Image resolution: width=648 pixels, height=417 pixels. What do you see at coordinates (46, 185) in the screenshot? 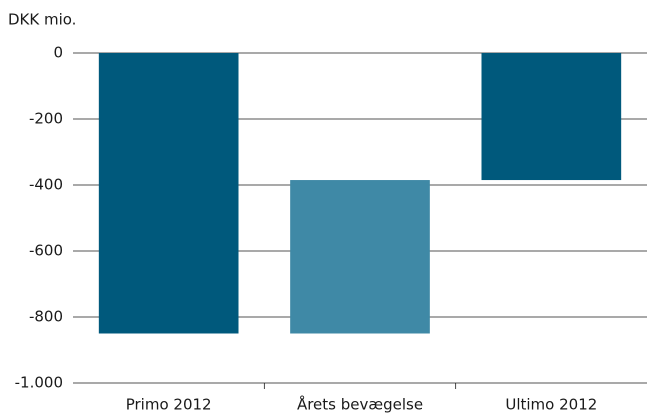
I see `y-tick-label: -400` at bounding box center [46, 185].